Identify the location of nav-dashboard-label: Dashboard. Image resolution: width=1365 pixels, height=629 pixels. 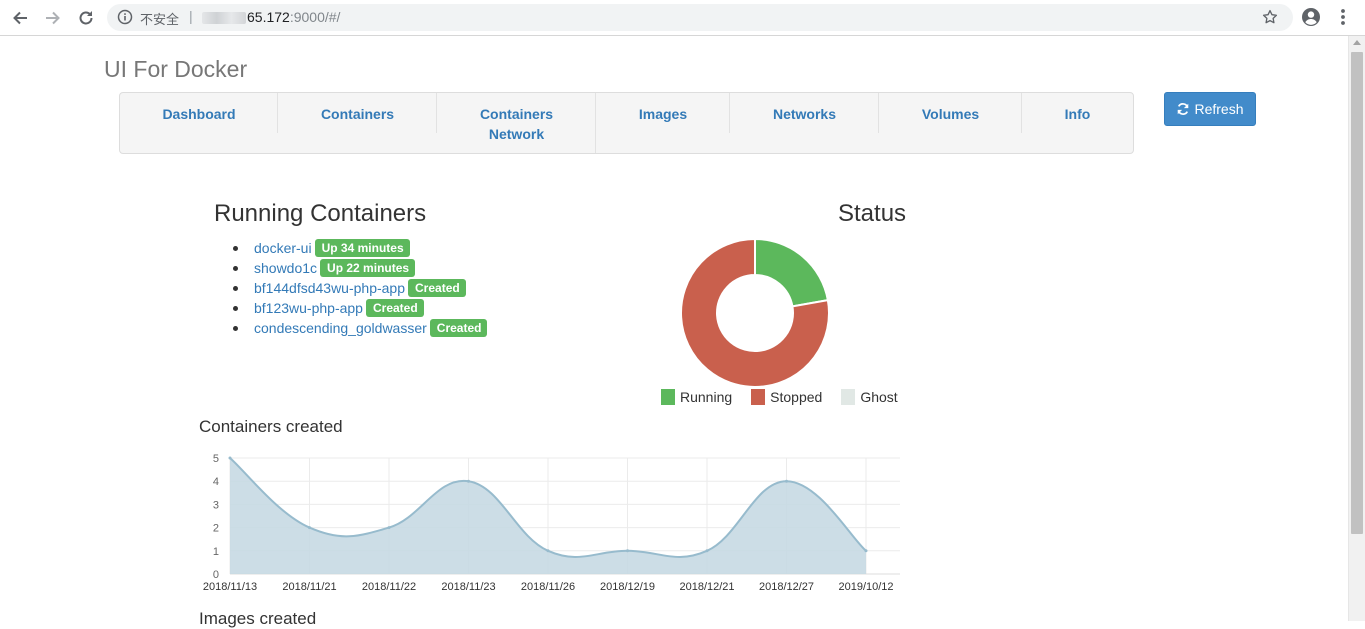
(199, 114).